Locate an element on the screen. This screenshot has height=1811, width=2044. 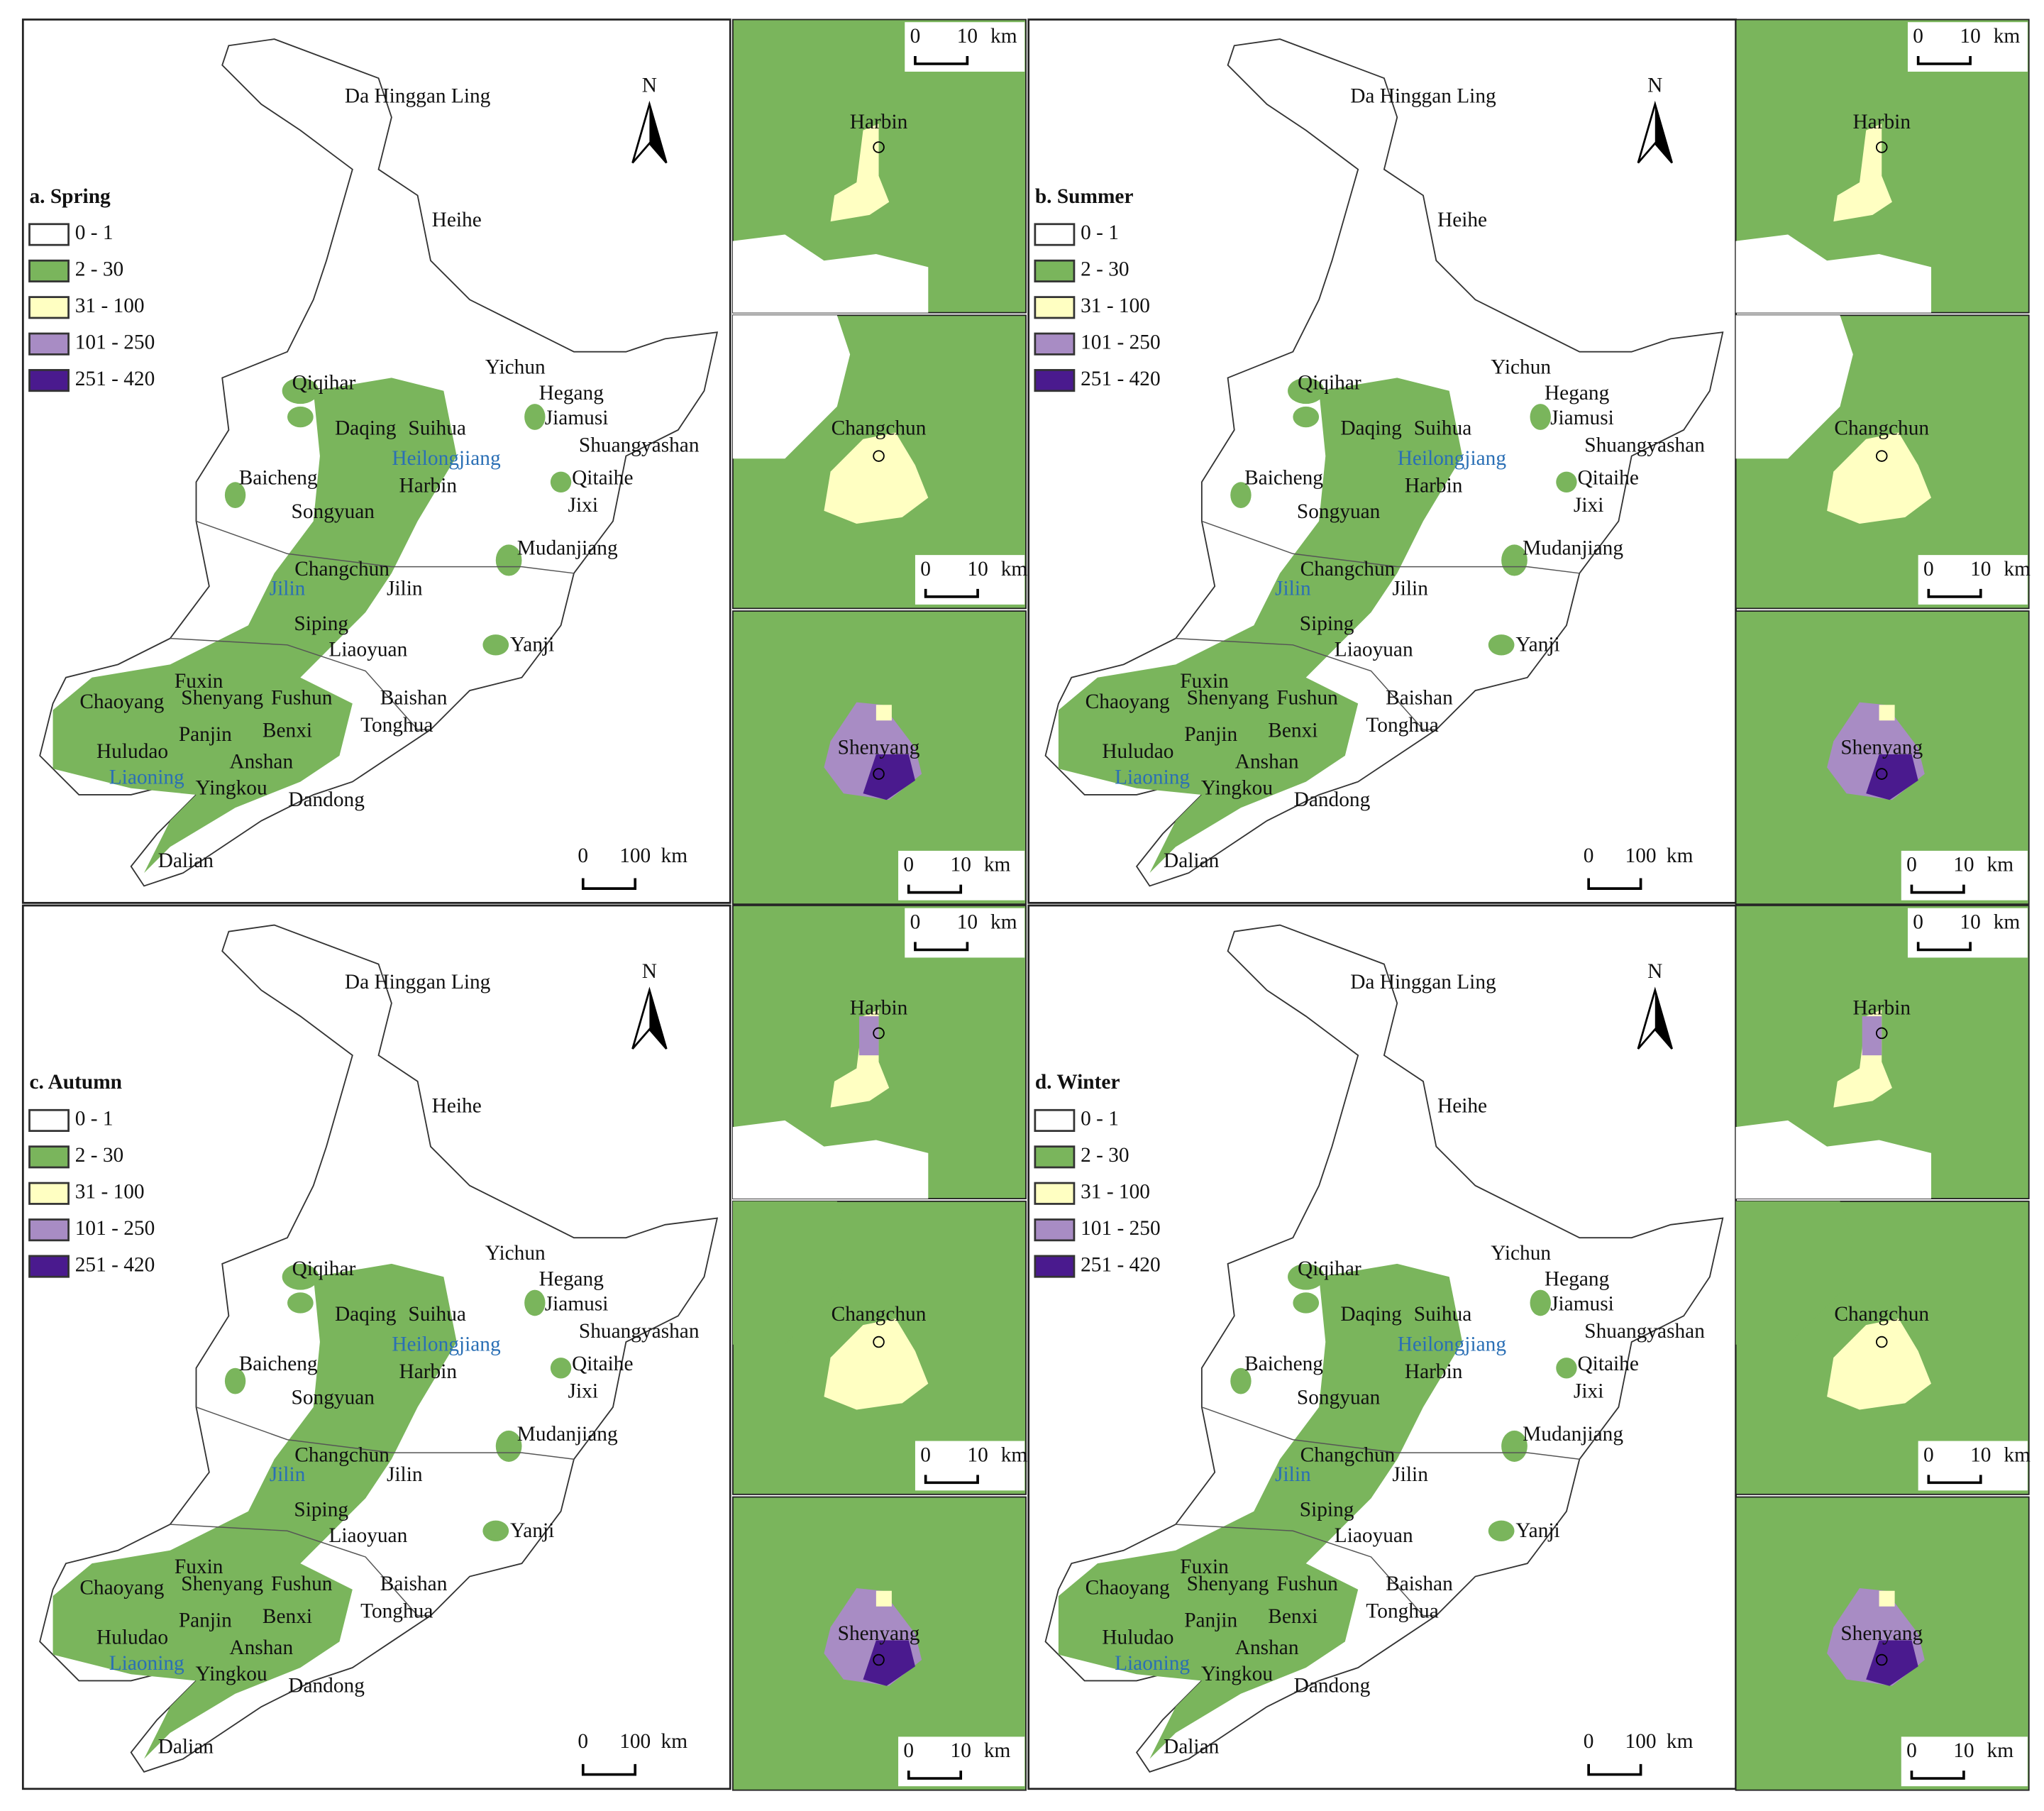
city-label: Jixi is located at coordinates (1588, 1391).